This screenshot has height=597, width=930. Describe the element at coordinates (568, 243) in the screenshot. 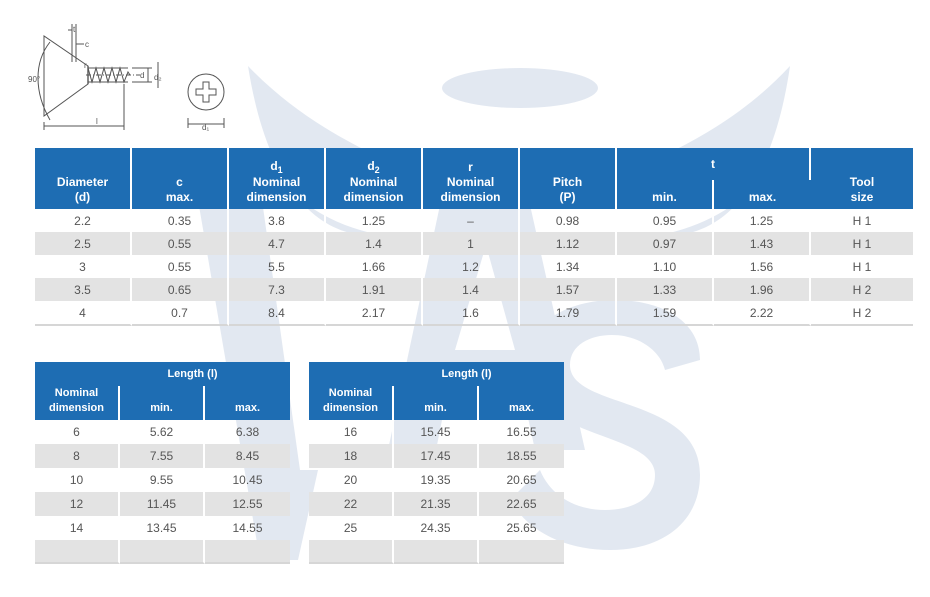

I see `cell: 1.12` at that location.